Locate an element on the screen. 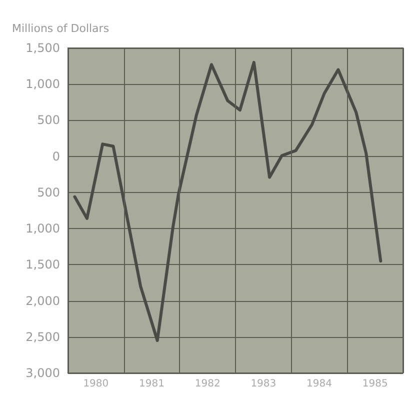 The width and height of the screenshot is (417, 401). x-tick-label: 1980 is located at coordinates (96, 384).